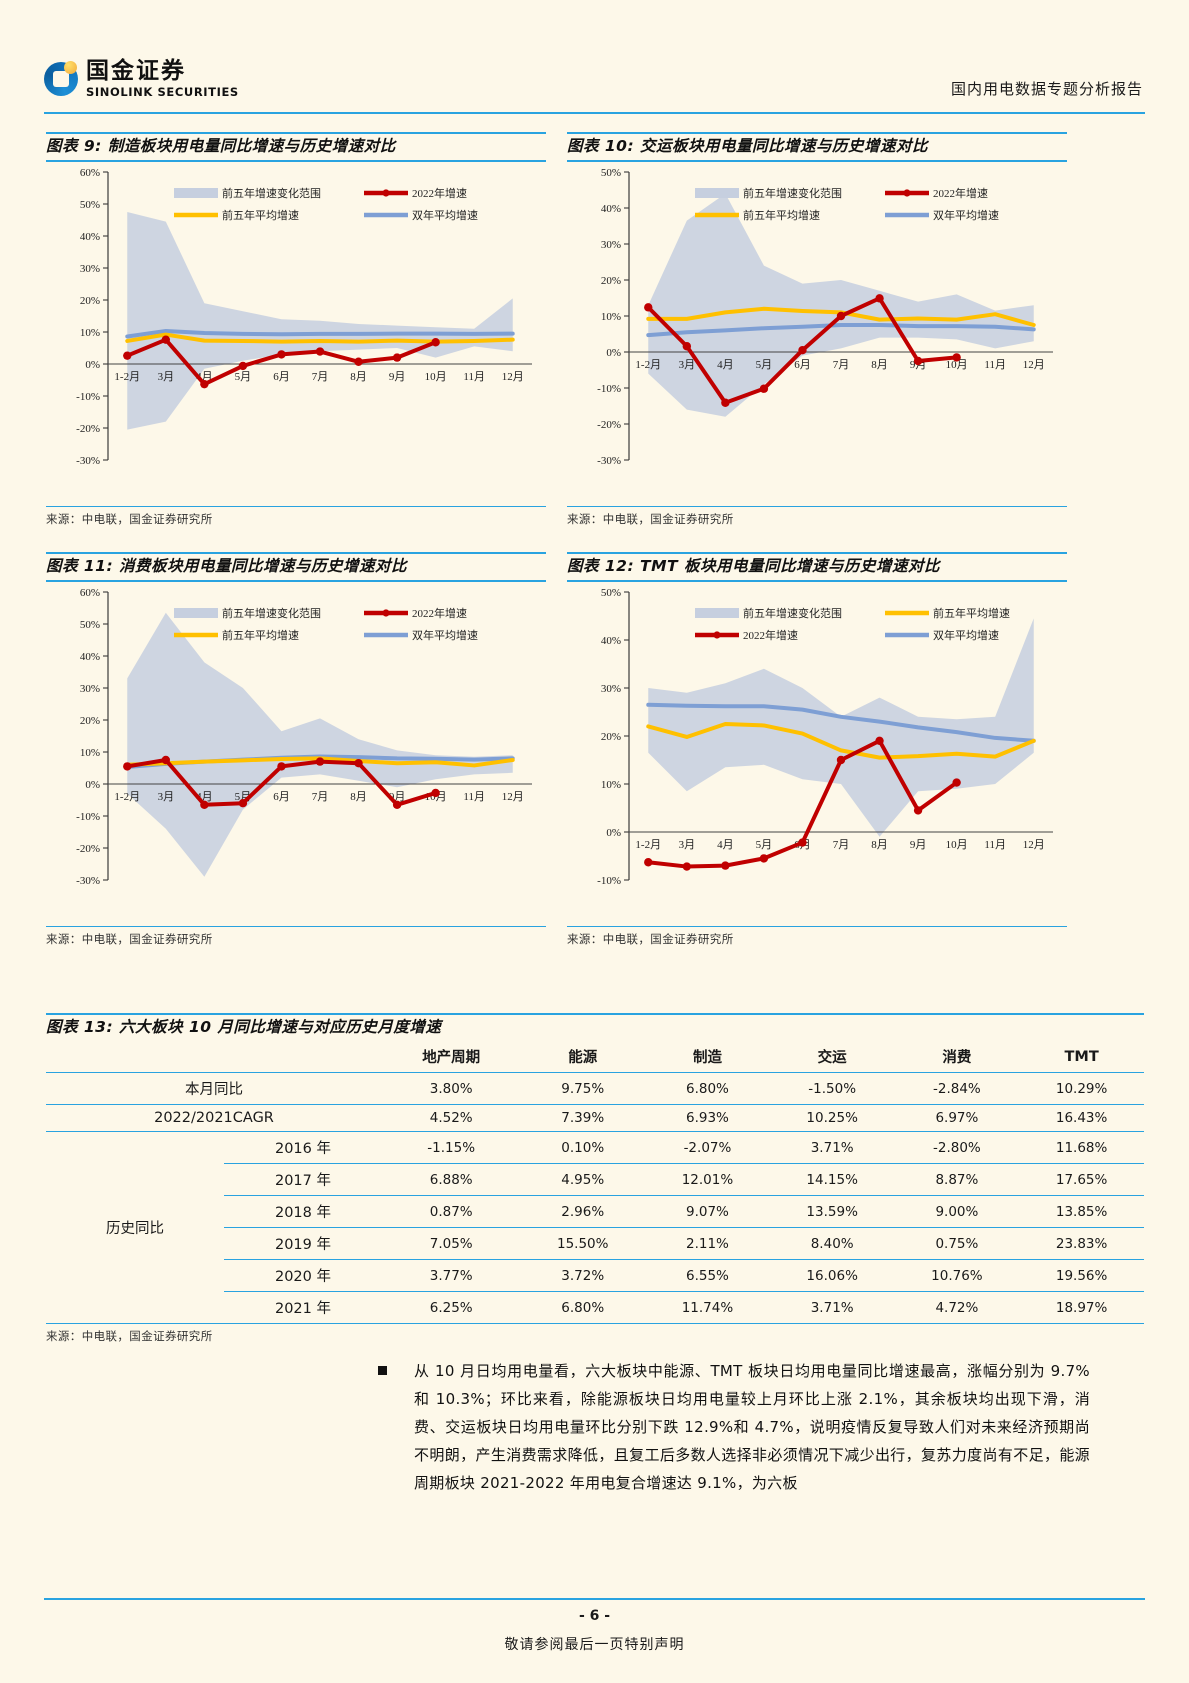 The width and height of the screenshot is (1189, 1683). What do you see at coordinates (841, 740) in the screenshot?
I see `chart12-series-avg5` at bounding box center [841, 740].